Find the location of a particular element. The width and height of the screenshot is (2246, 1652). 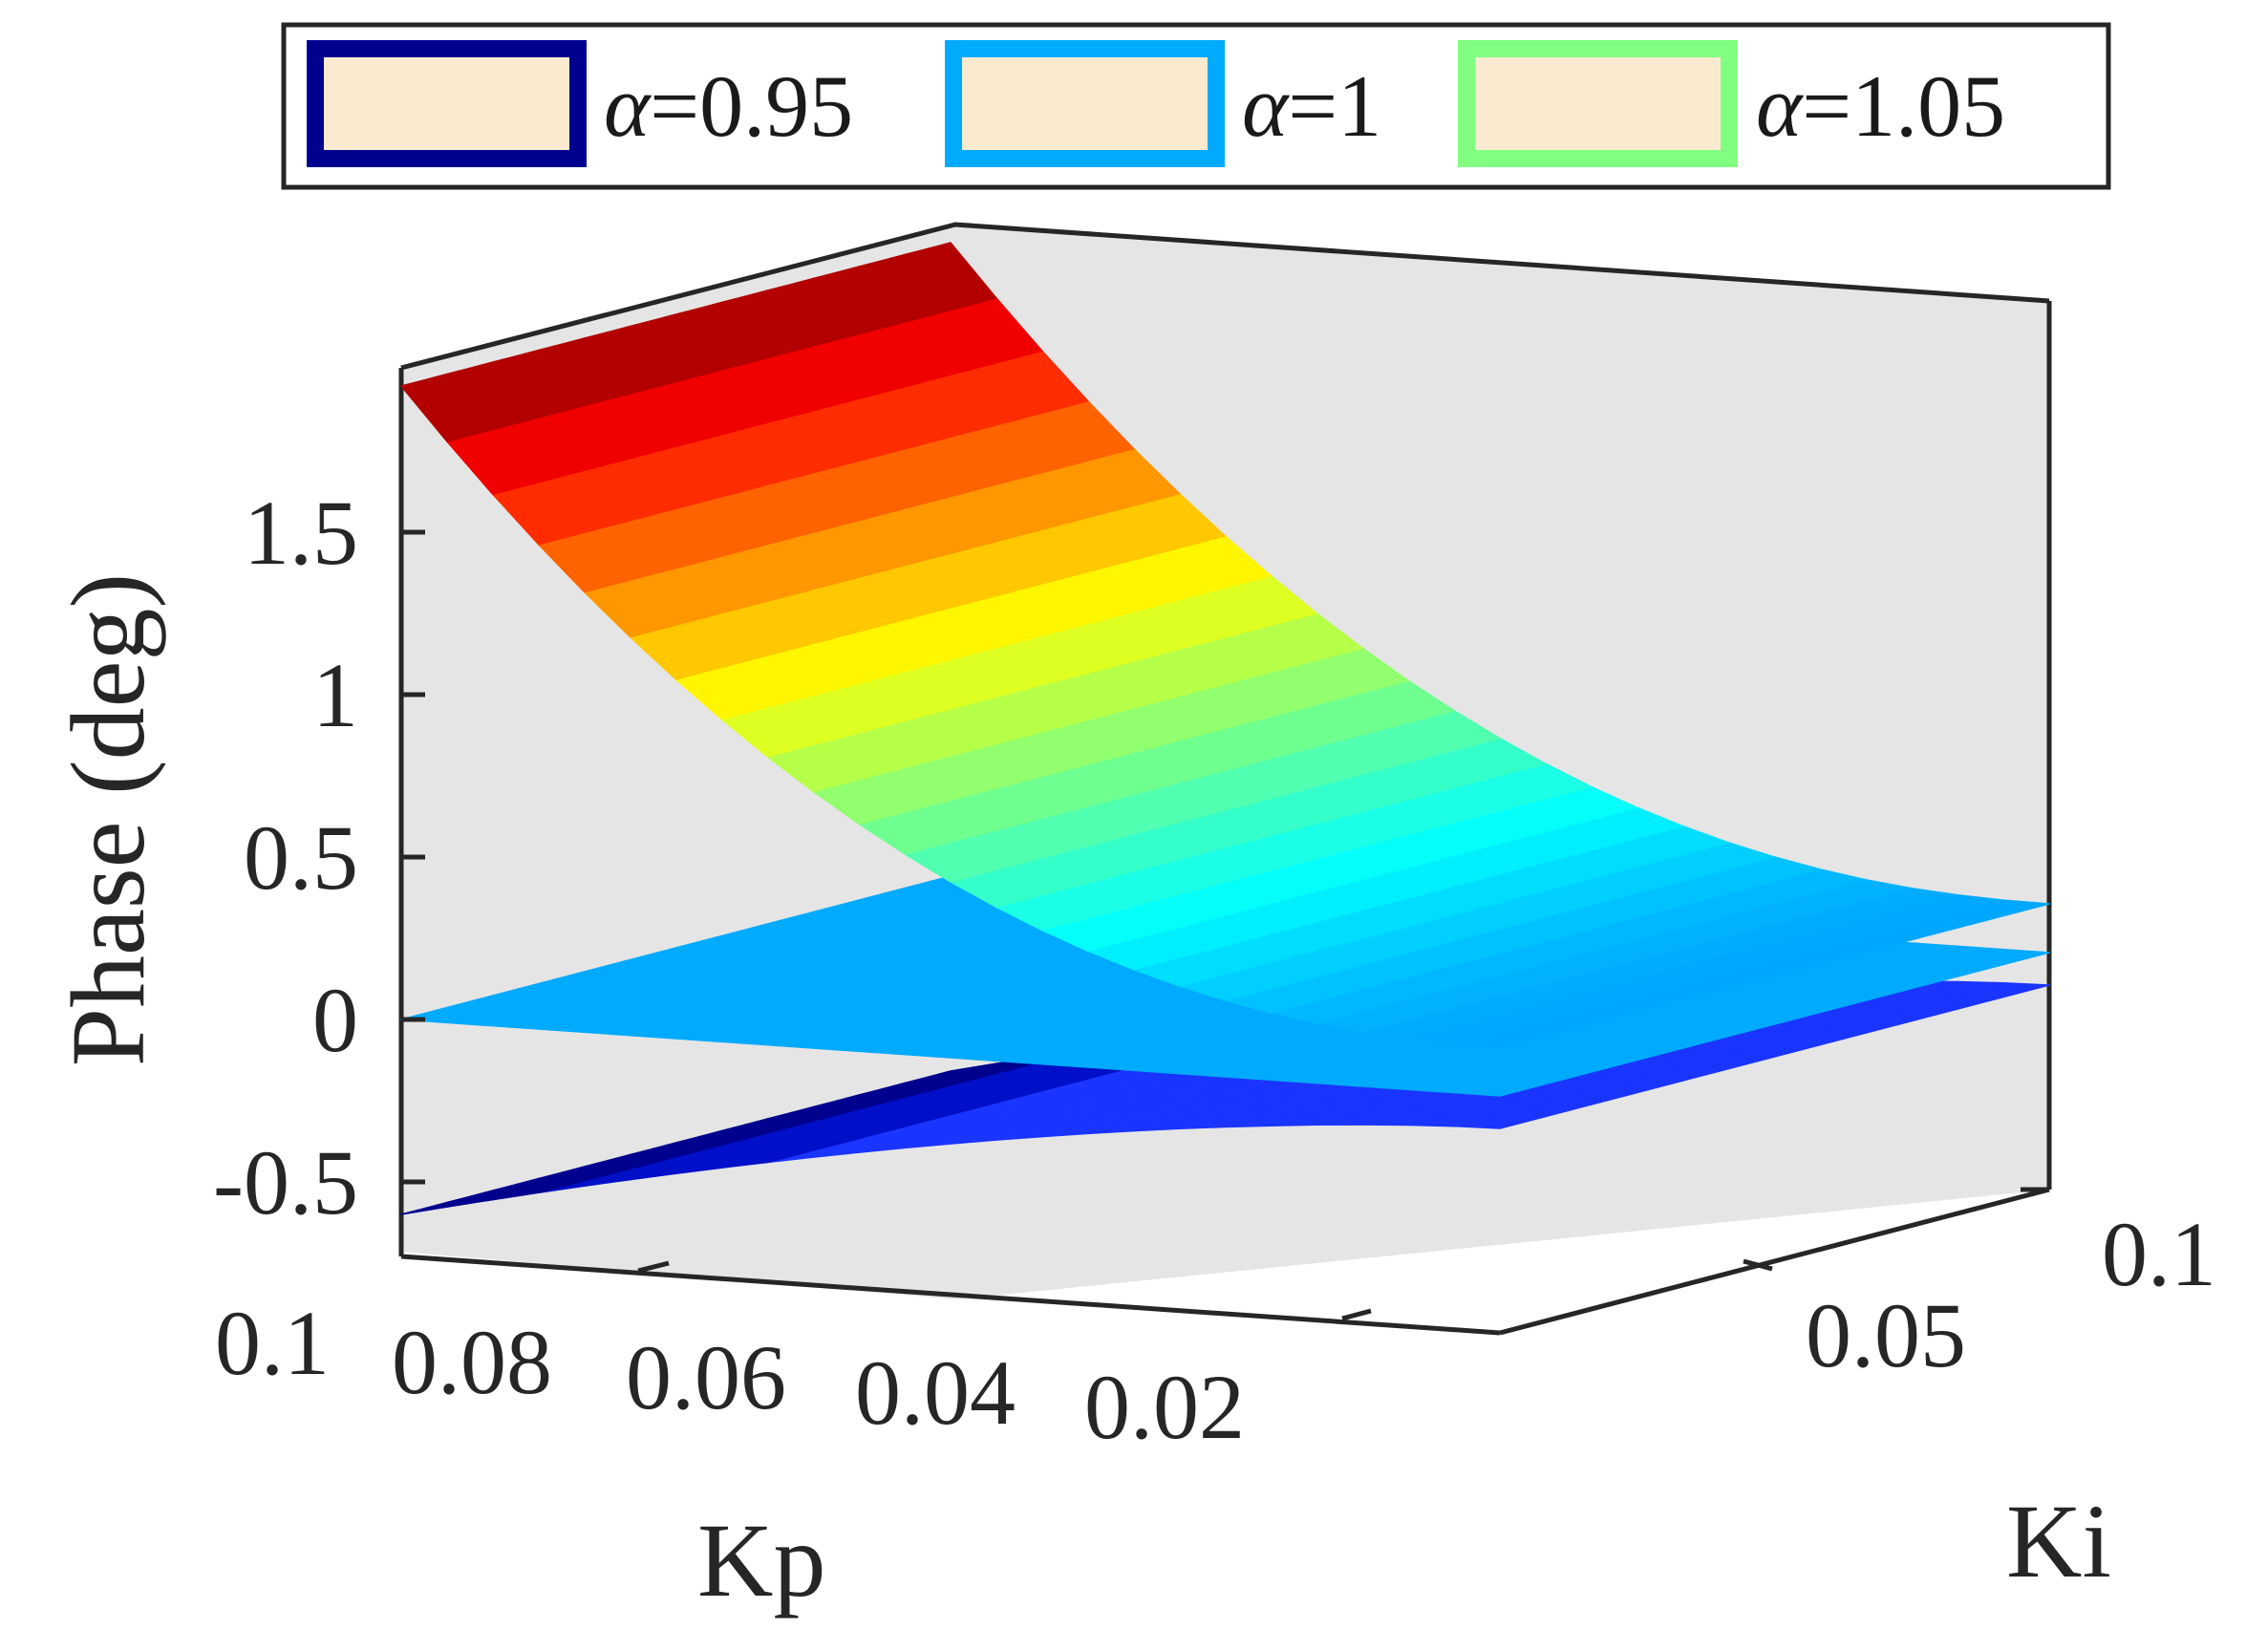

x-tick-labels: 0.1 0.08 0.06 0.04 0.02 is located at coordinates (730, 1375).